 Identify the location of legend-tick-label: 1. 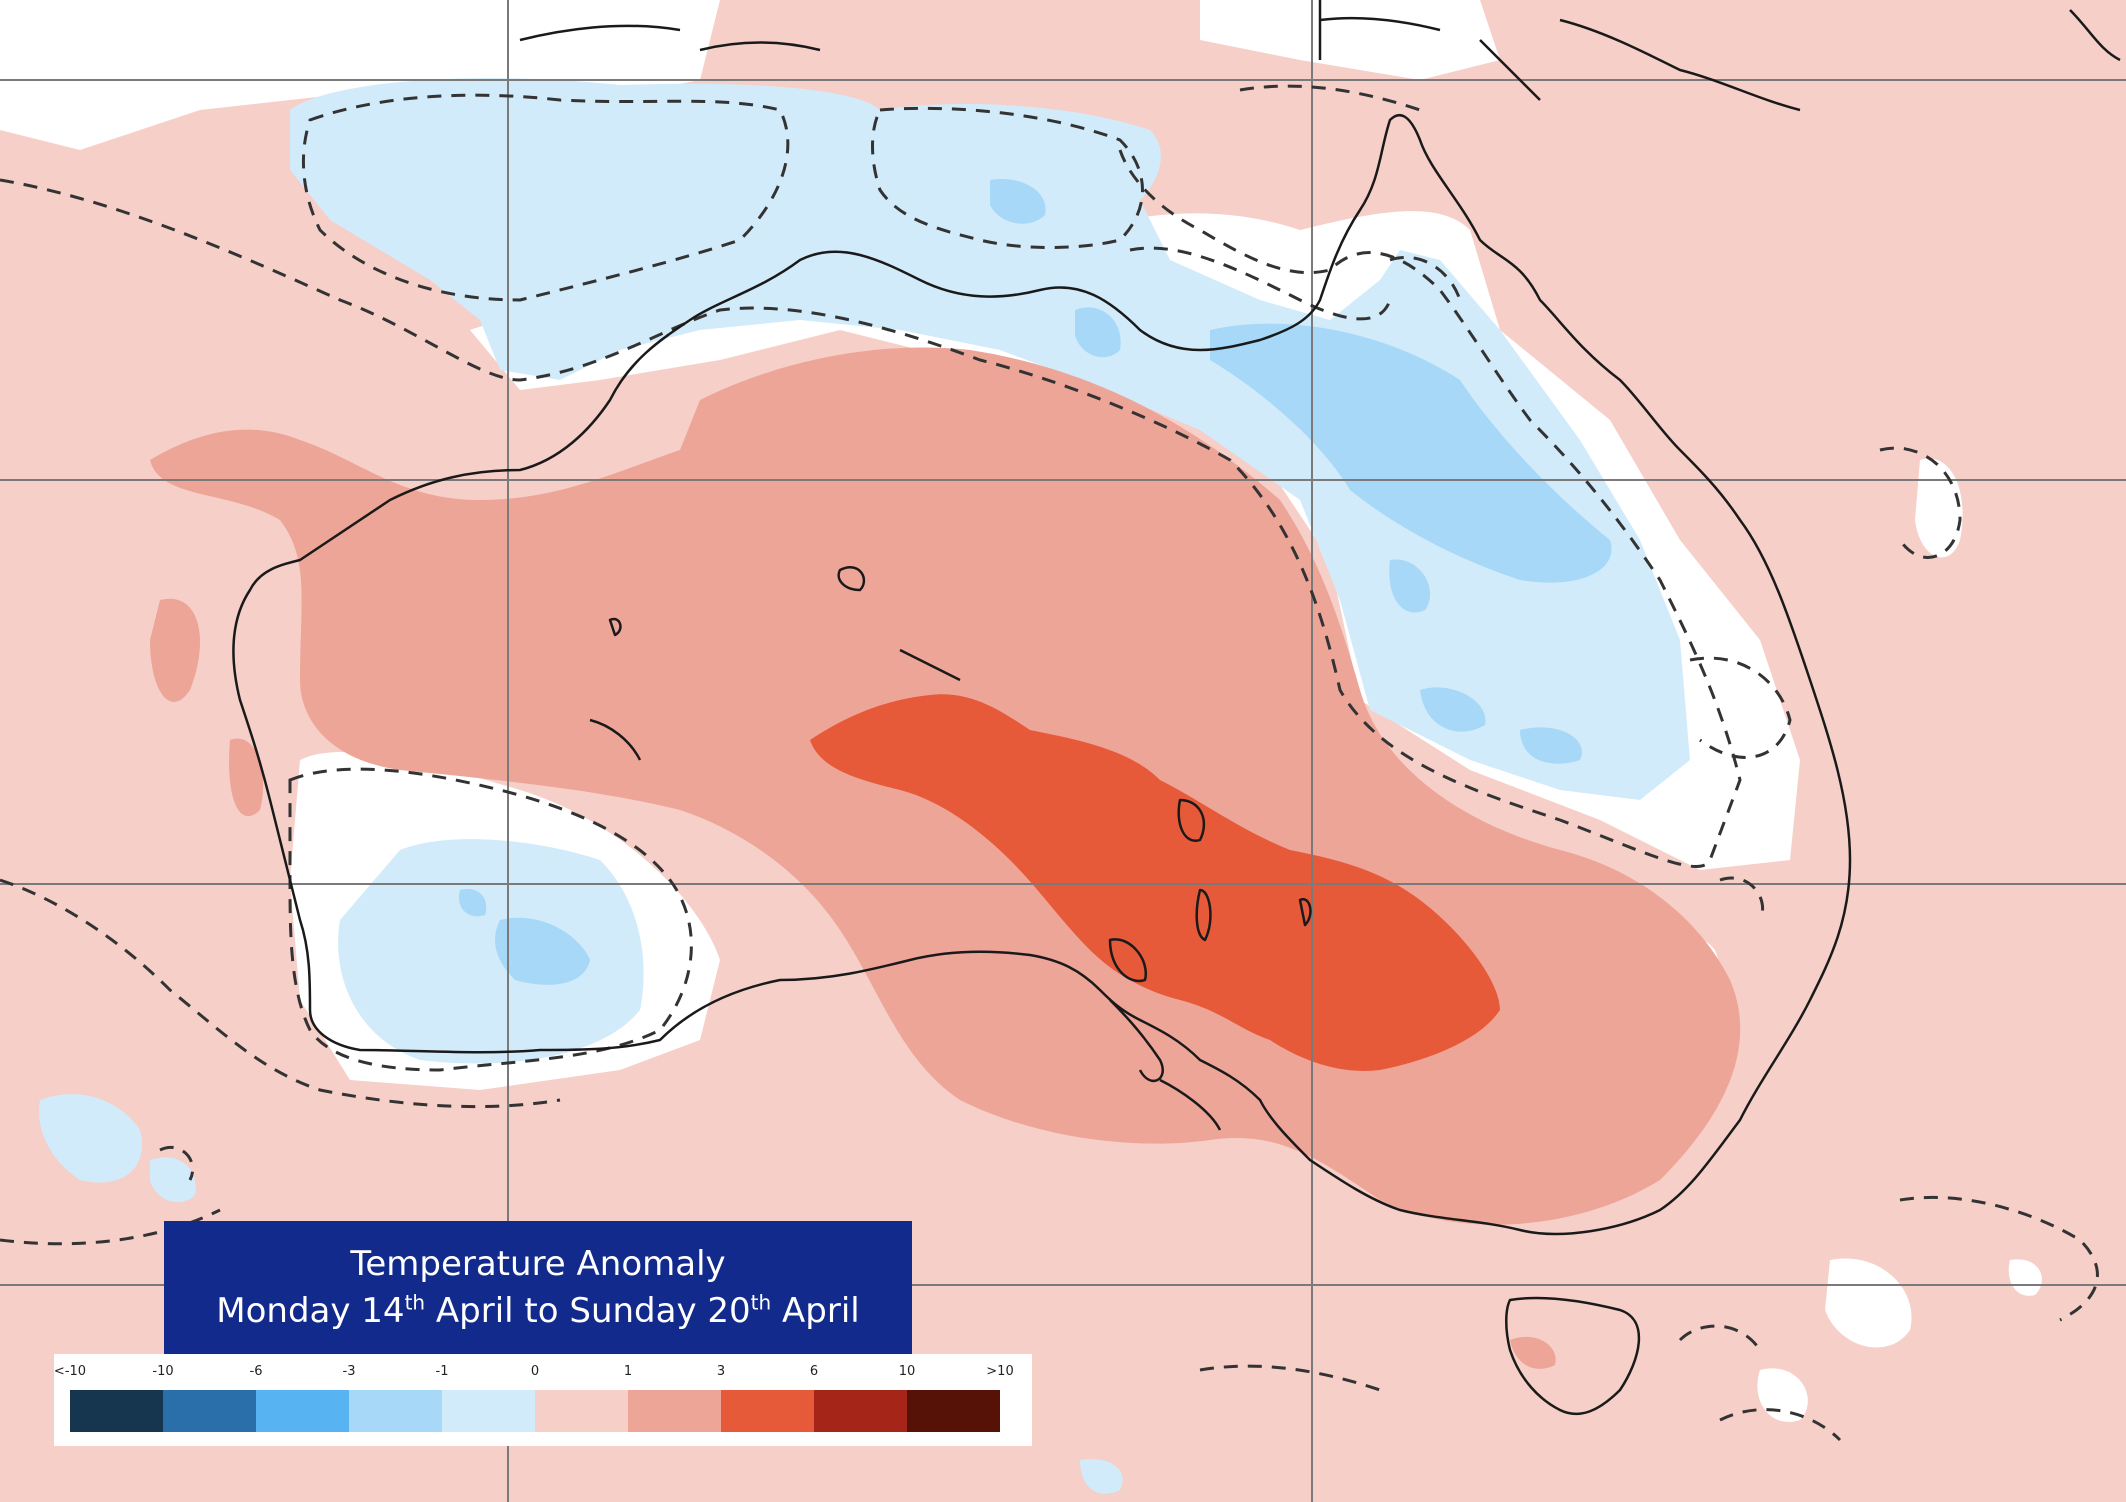
(628, 1371).